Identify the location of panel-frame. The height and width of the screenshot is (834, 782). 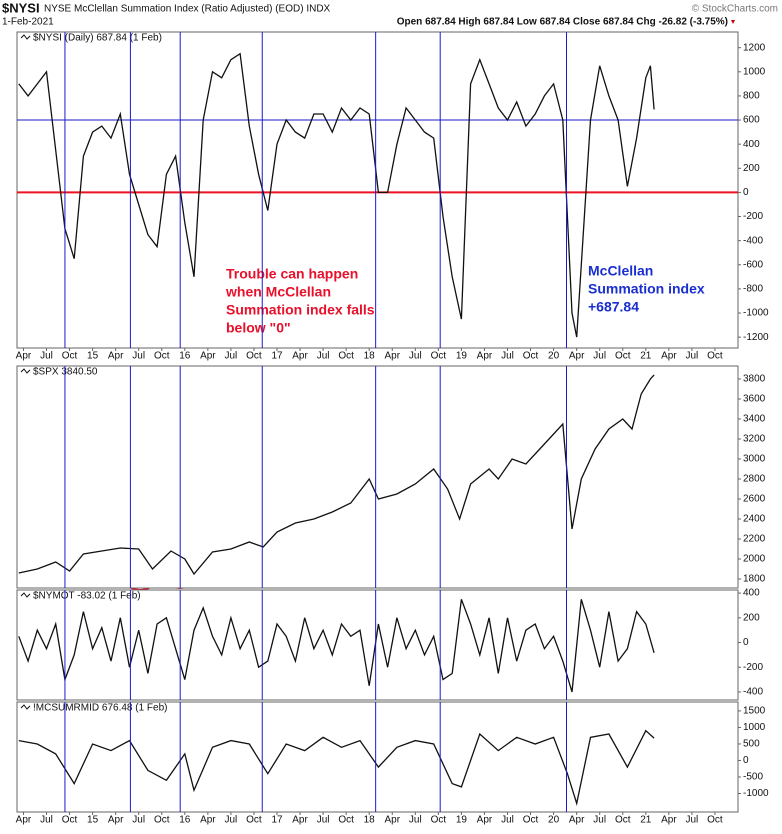
(377, 757).